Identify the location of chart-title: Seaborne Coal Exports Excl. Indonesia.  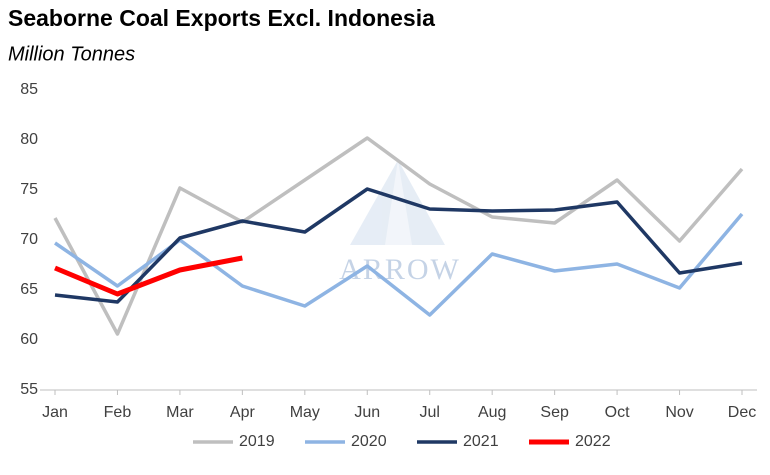
(221, 18).